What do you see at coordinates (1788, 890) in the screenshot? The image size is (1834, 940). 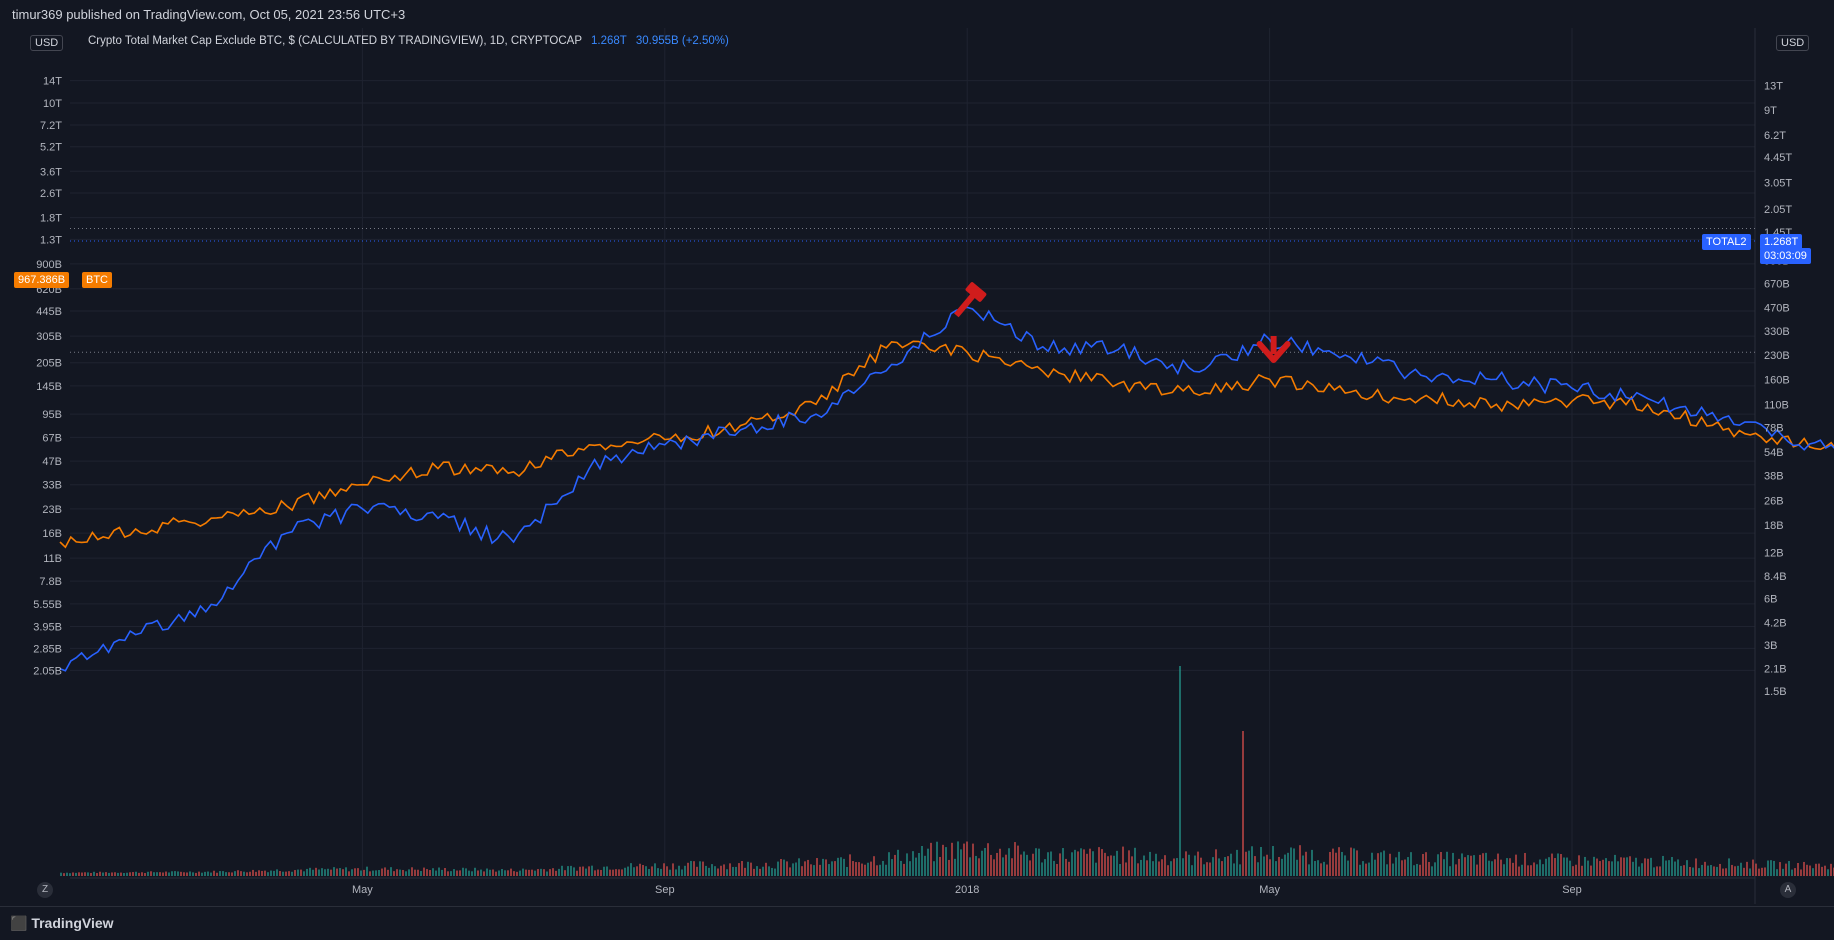 I see `auto-scale-button: A` at bounding box center [1788, 890].